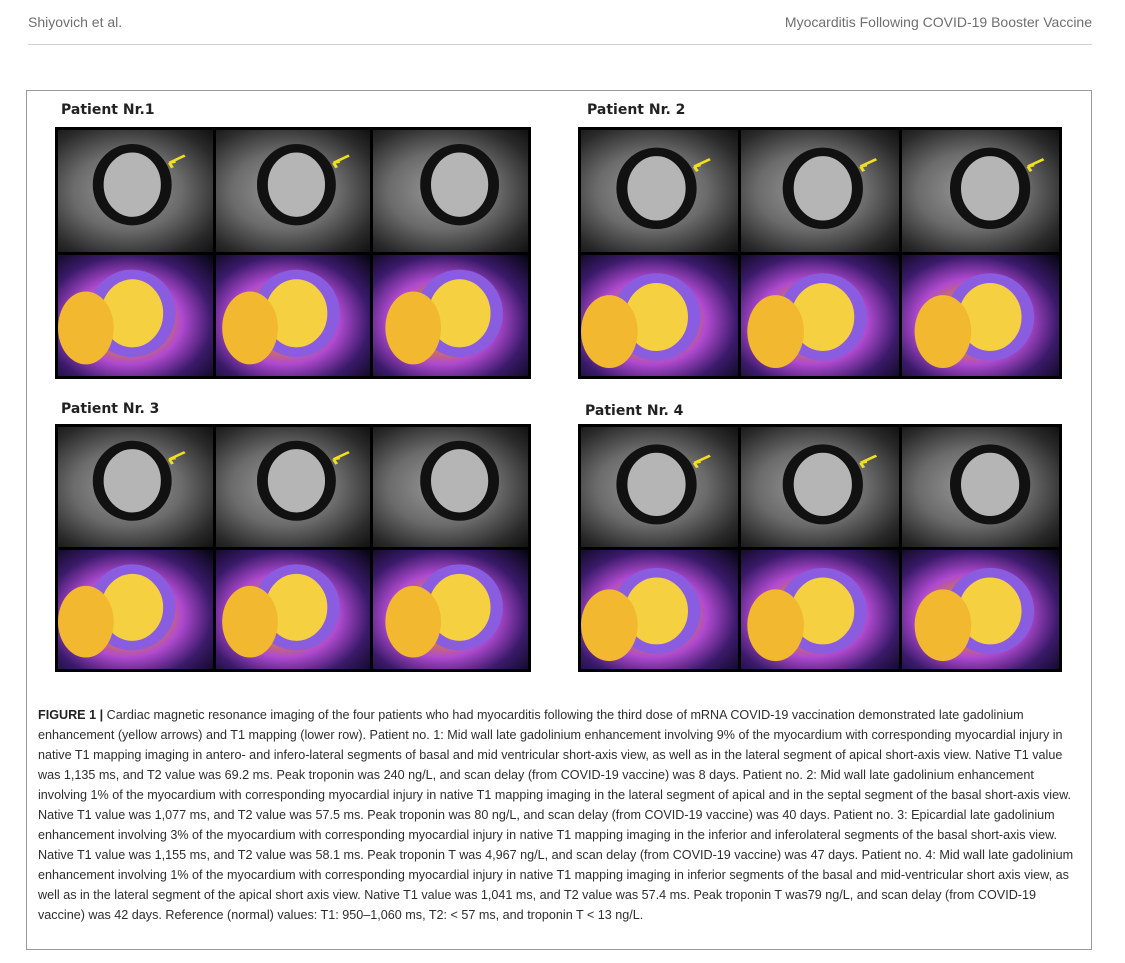 This screenshot has height=963, width=1125. Describe the element at coordinates (71, 715) in the screenshot. I see `caption-label: FIGURE 1 |` at that location.